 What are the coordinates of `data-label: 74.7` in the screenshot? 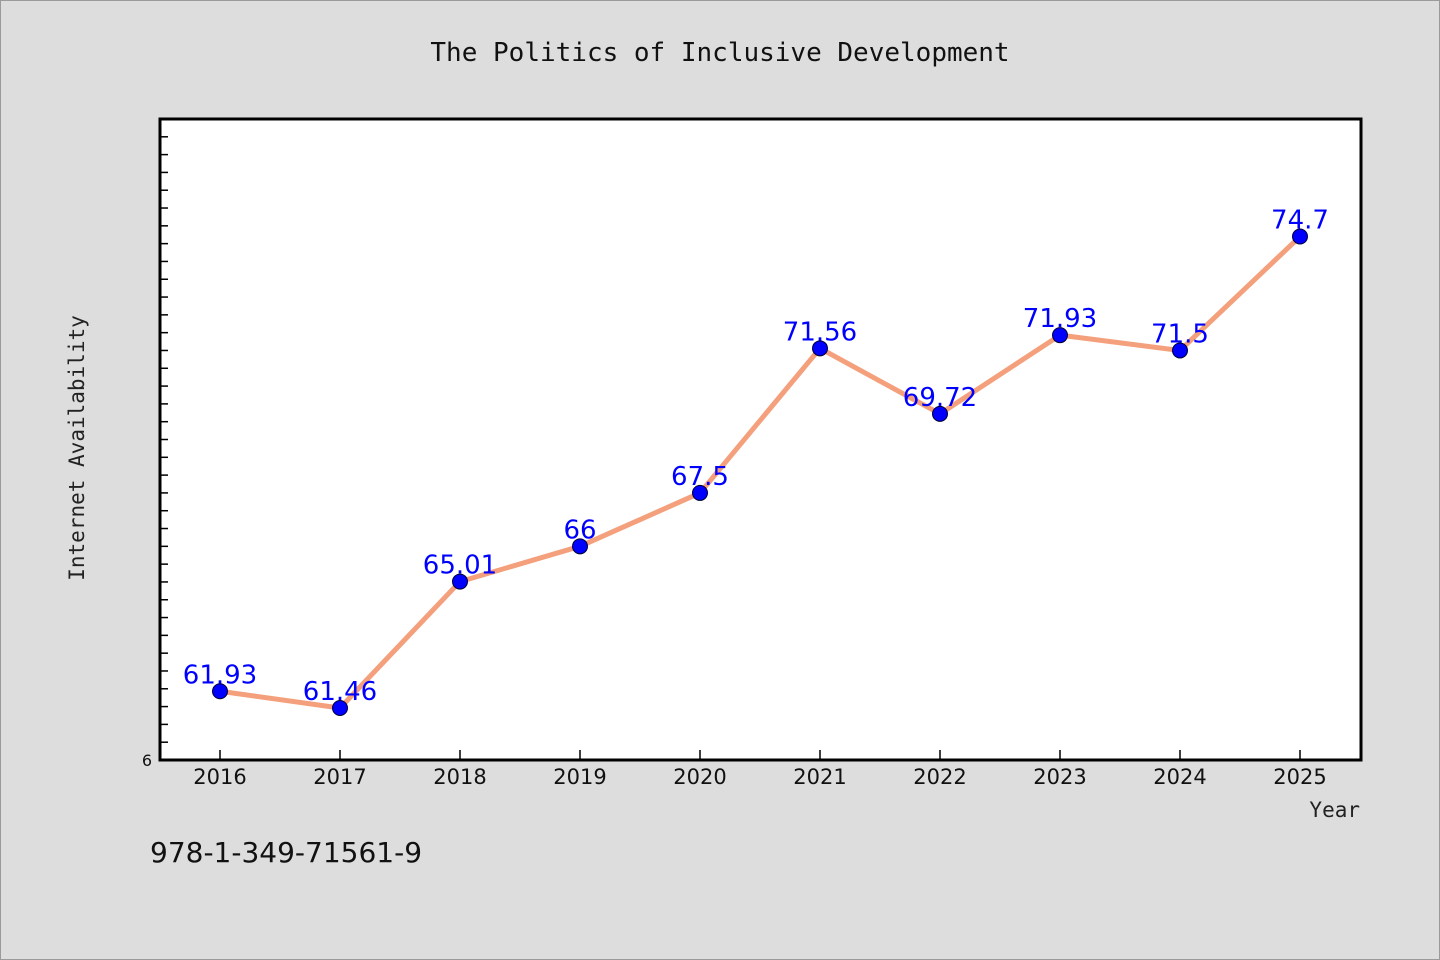 It's located at (1300, 221).